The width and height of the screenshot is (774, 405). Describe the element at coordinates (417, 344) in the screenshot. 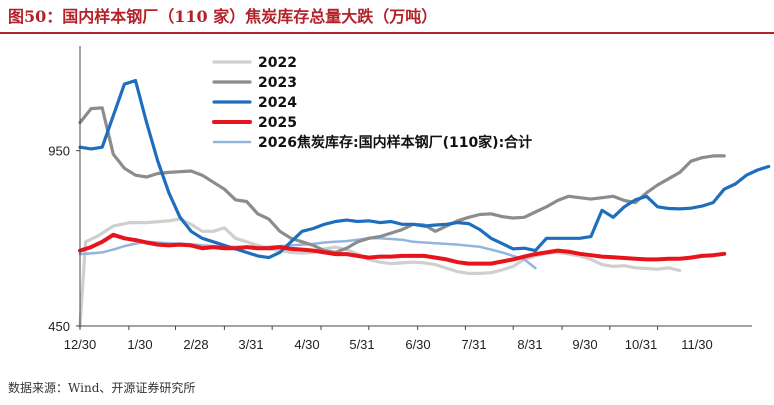

I see `x-tick-label: 6/30` at that location.